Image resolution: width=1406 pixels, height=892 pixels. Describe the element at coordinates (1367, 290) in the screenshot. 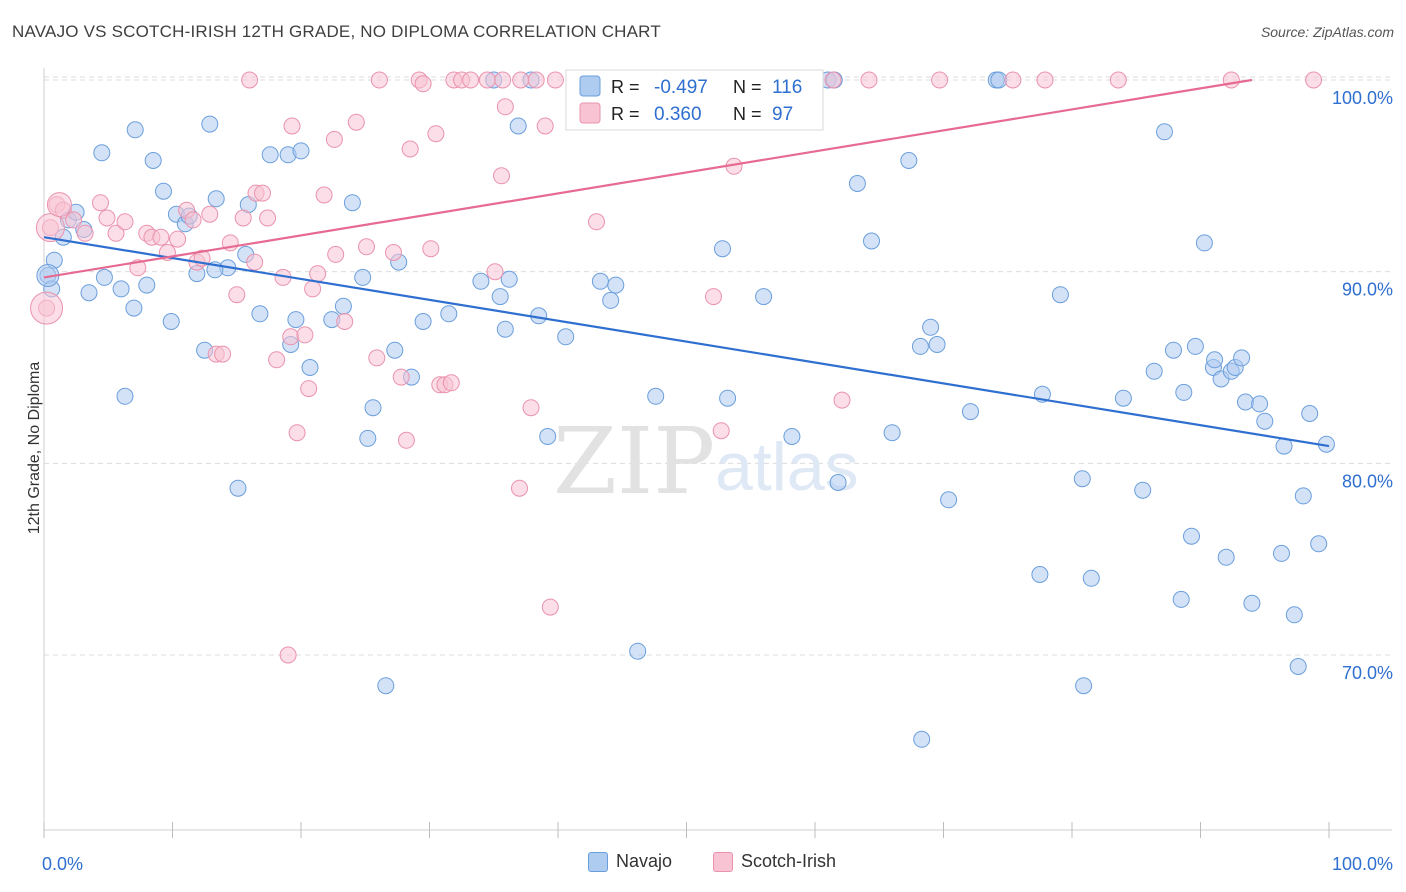

I see `y-tick-label: 90.0%` at that location.